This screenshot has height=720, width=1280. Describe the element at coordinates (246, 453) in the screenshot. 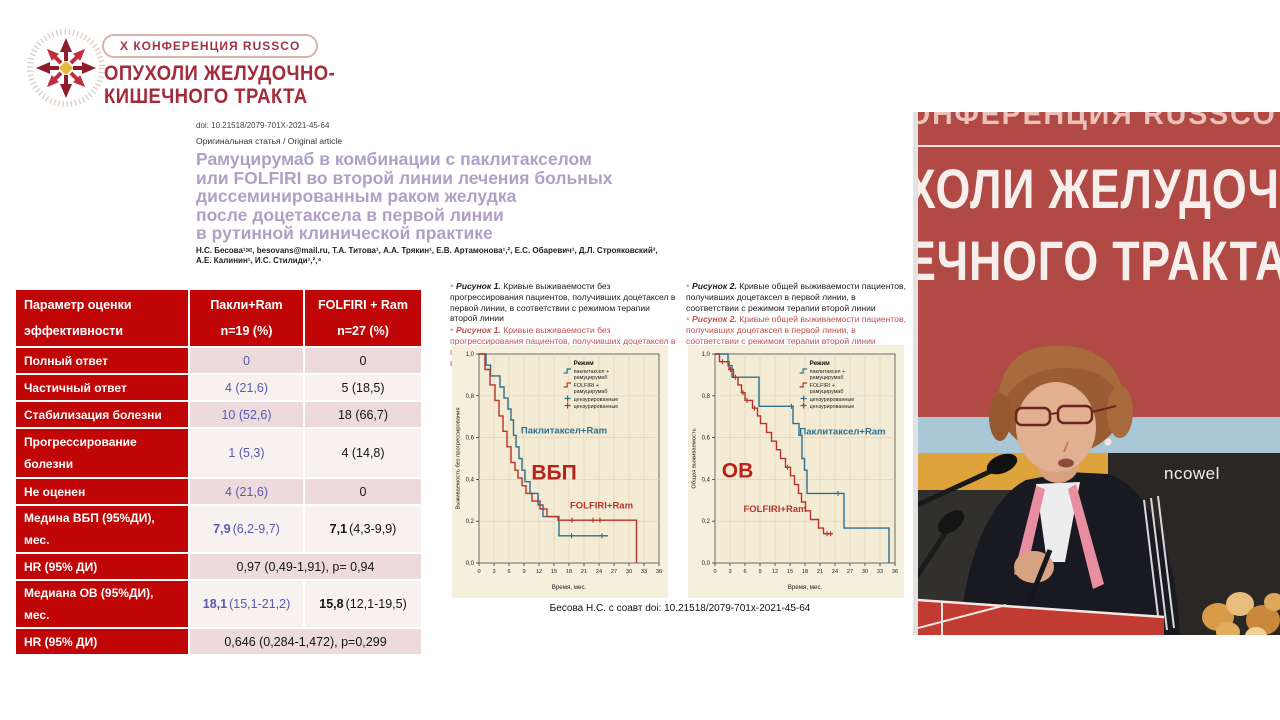

I see `row-value: 1 (5,3)` at that location.